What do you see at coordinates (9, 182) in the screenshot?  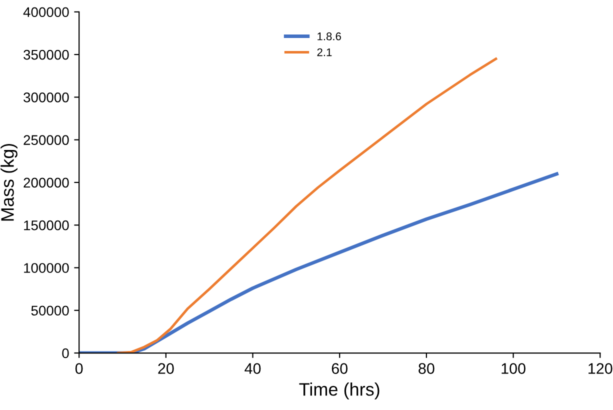 I see `y-axis-title: Mass (kg)` at bounding box center [9, 182].